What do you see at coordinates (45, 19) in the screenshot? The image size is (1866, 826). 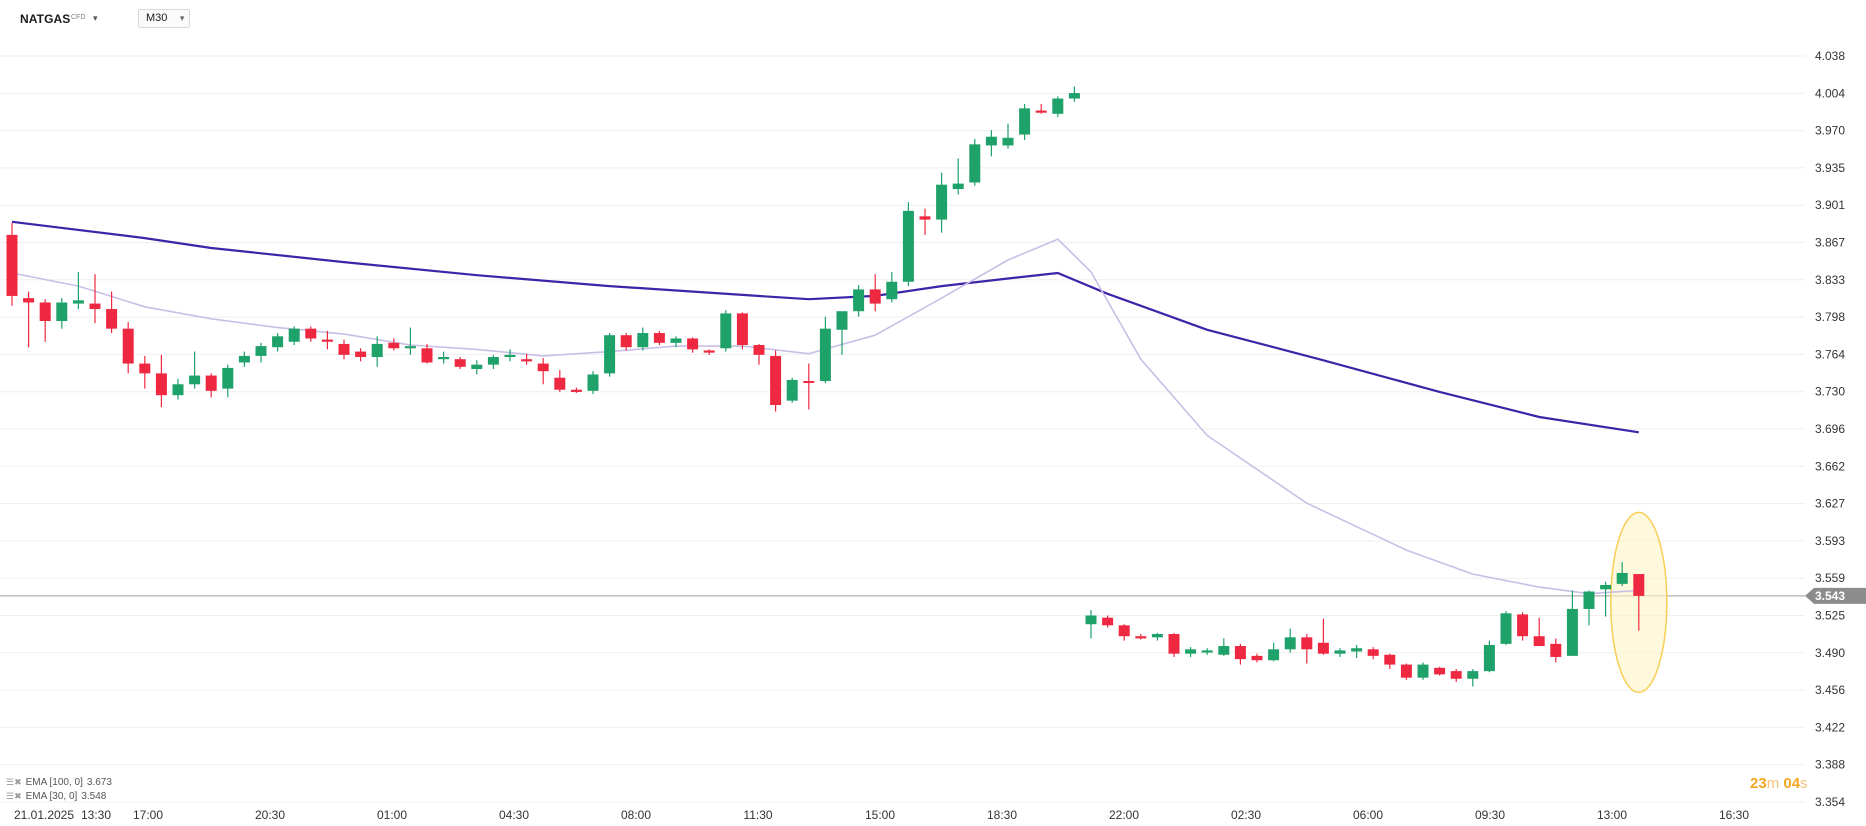 I see `symbol-name: NATGAS` at bounding box center [45, 19].